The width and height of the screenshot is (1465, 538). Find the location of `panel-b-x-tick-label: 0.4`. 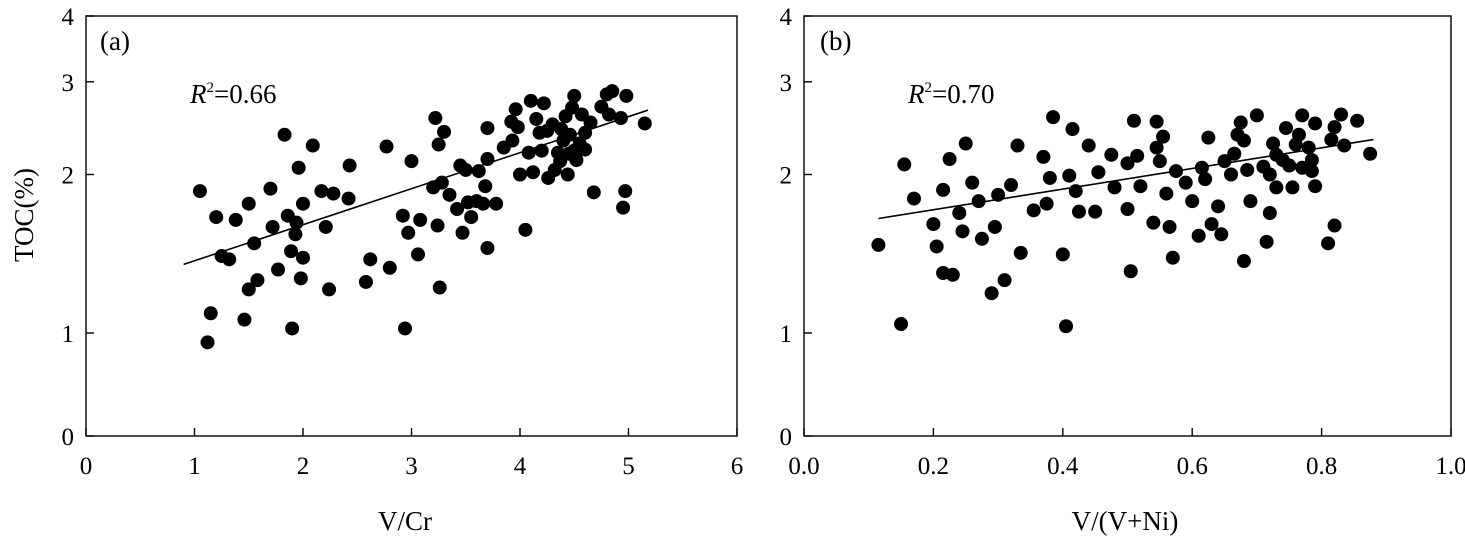

panel-b-x-tick-label: 0.4 is located at coordinates (1063, 466).